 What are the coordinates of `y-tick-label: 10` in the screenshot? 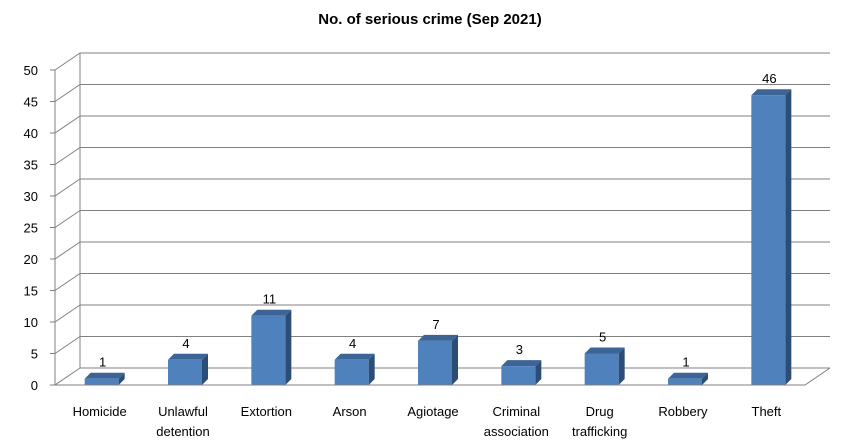 It's located at (31, 322).